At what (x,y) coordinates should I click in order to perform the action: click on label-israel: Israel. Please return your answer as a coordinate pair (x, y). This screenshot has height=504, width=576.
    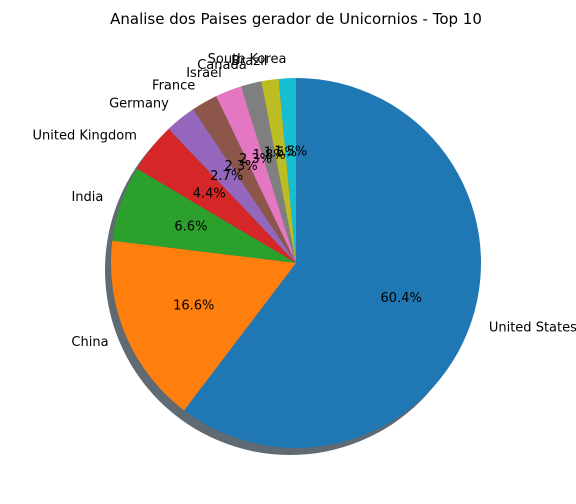
    Looking at the image, I should click on (204, 73).